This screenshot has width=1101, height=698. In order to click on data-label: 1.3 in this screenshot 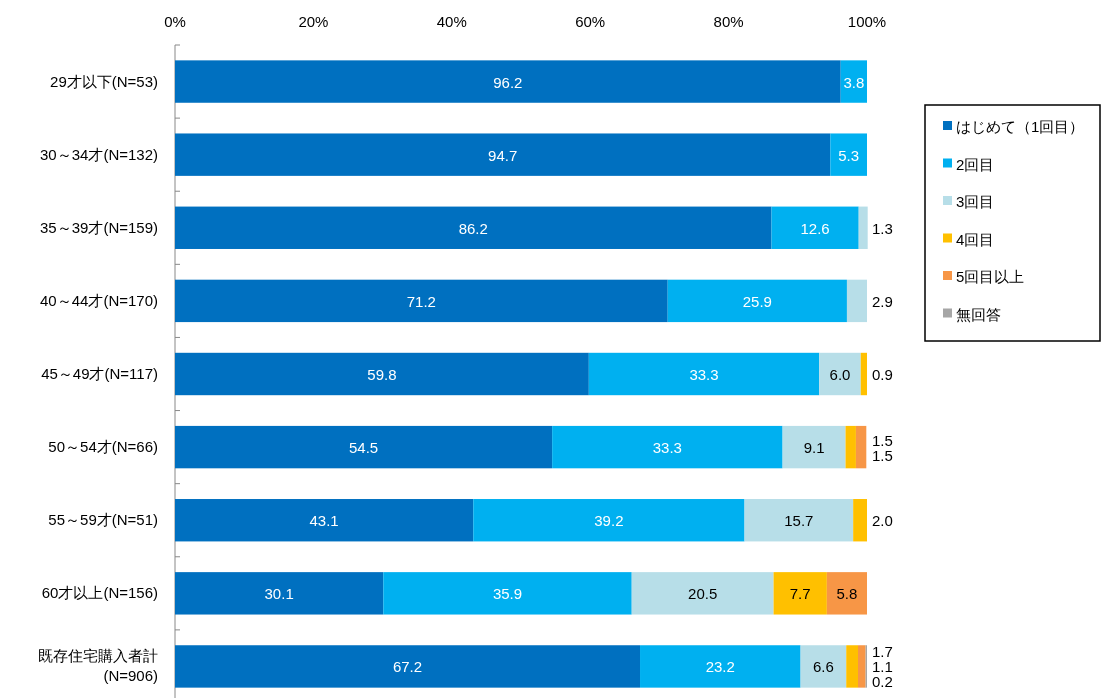, I will do `click(882, 228)`.